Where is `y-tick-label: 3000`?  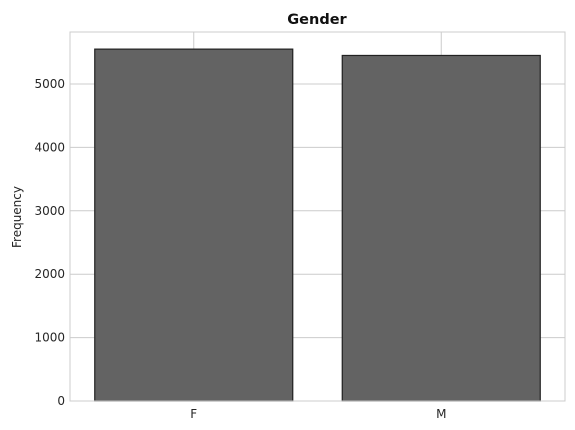 y-tick-label: 3000 is located at coordinates (49, 211).